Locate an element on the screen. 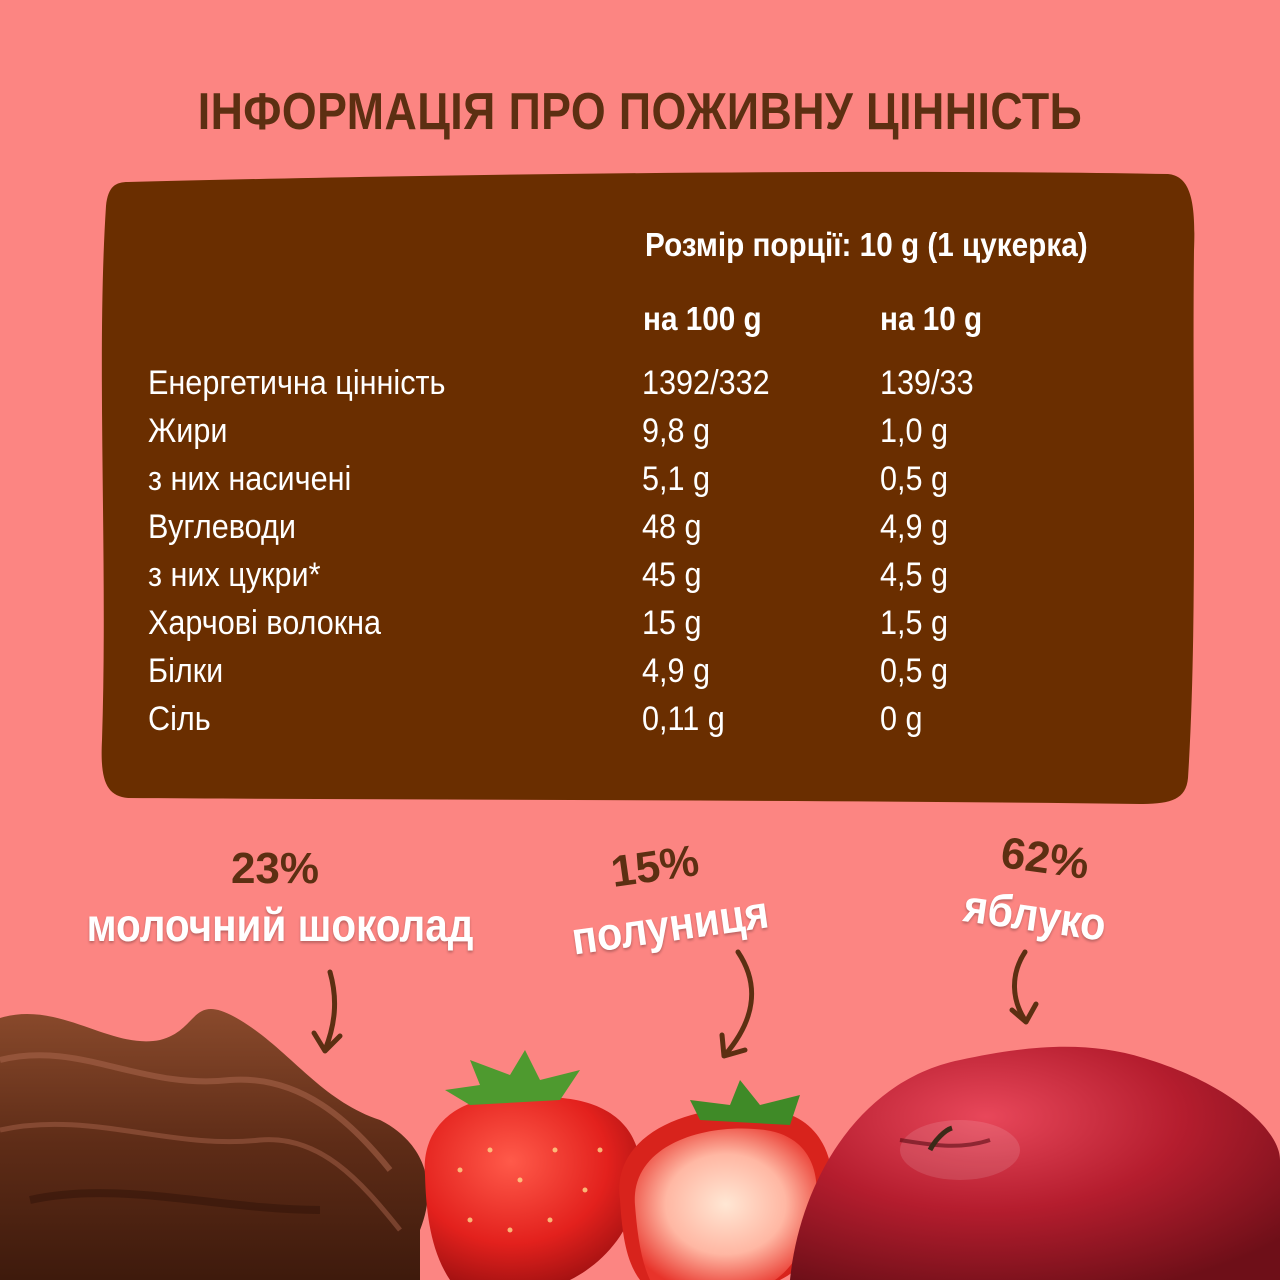  serving-size: Розмір порції: 10 g (1 цукерка) is located at coordinates (866, 244).